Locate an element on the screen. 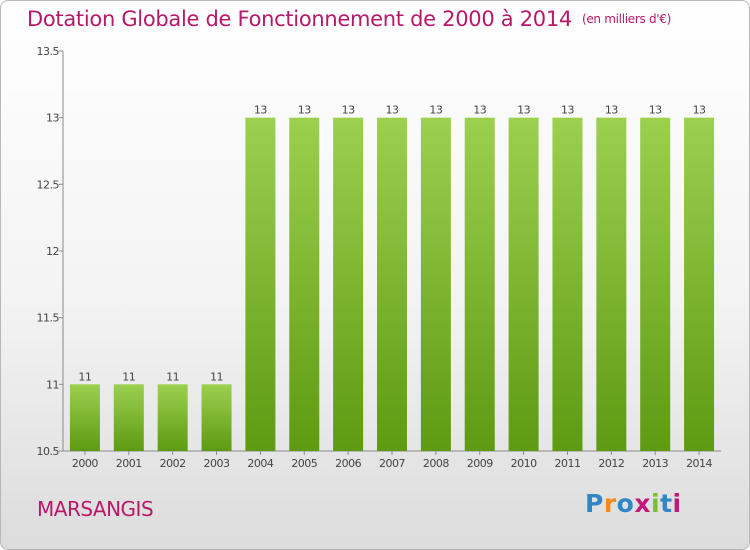  x-tick-label: 2007 is located at coordinates (392, 463).